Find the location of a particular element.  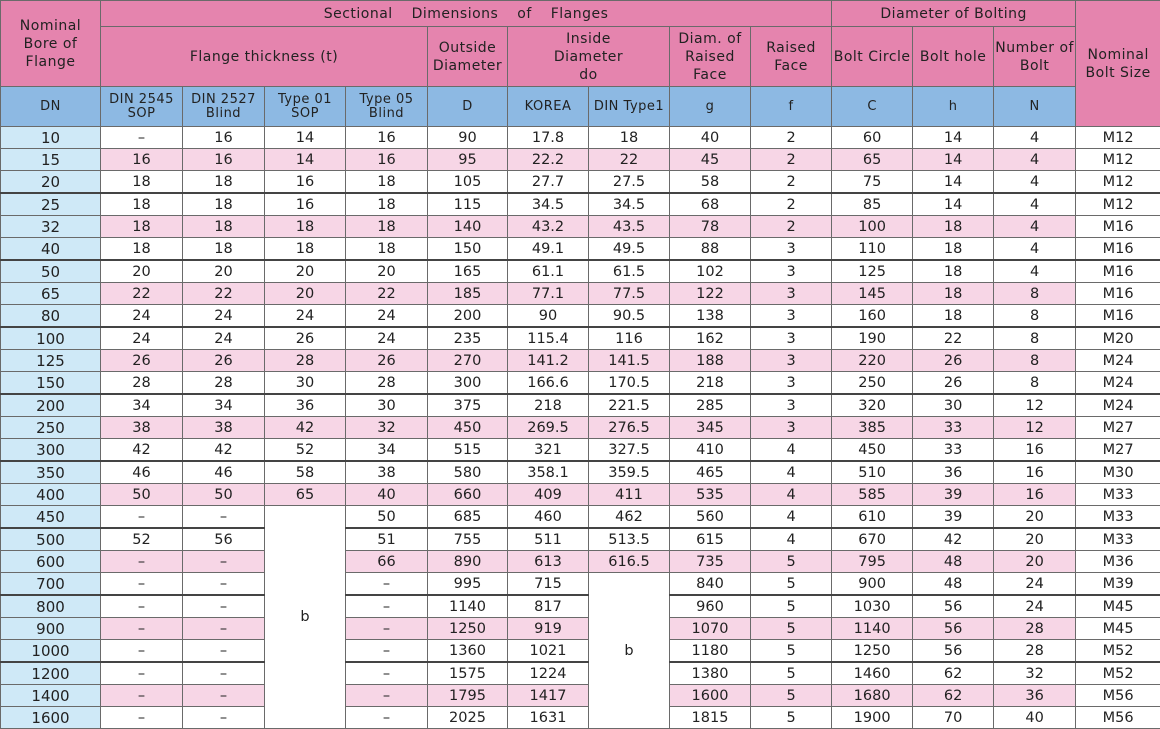

table-cell: 450 is located at coordinates (872, 450).